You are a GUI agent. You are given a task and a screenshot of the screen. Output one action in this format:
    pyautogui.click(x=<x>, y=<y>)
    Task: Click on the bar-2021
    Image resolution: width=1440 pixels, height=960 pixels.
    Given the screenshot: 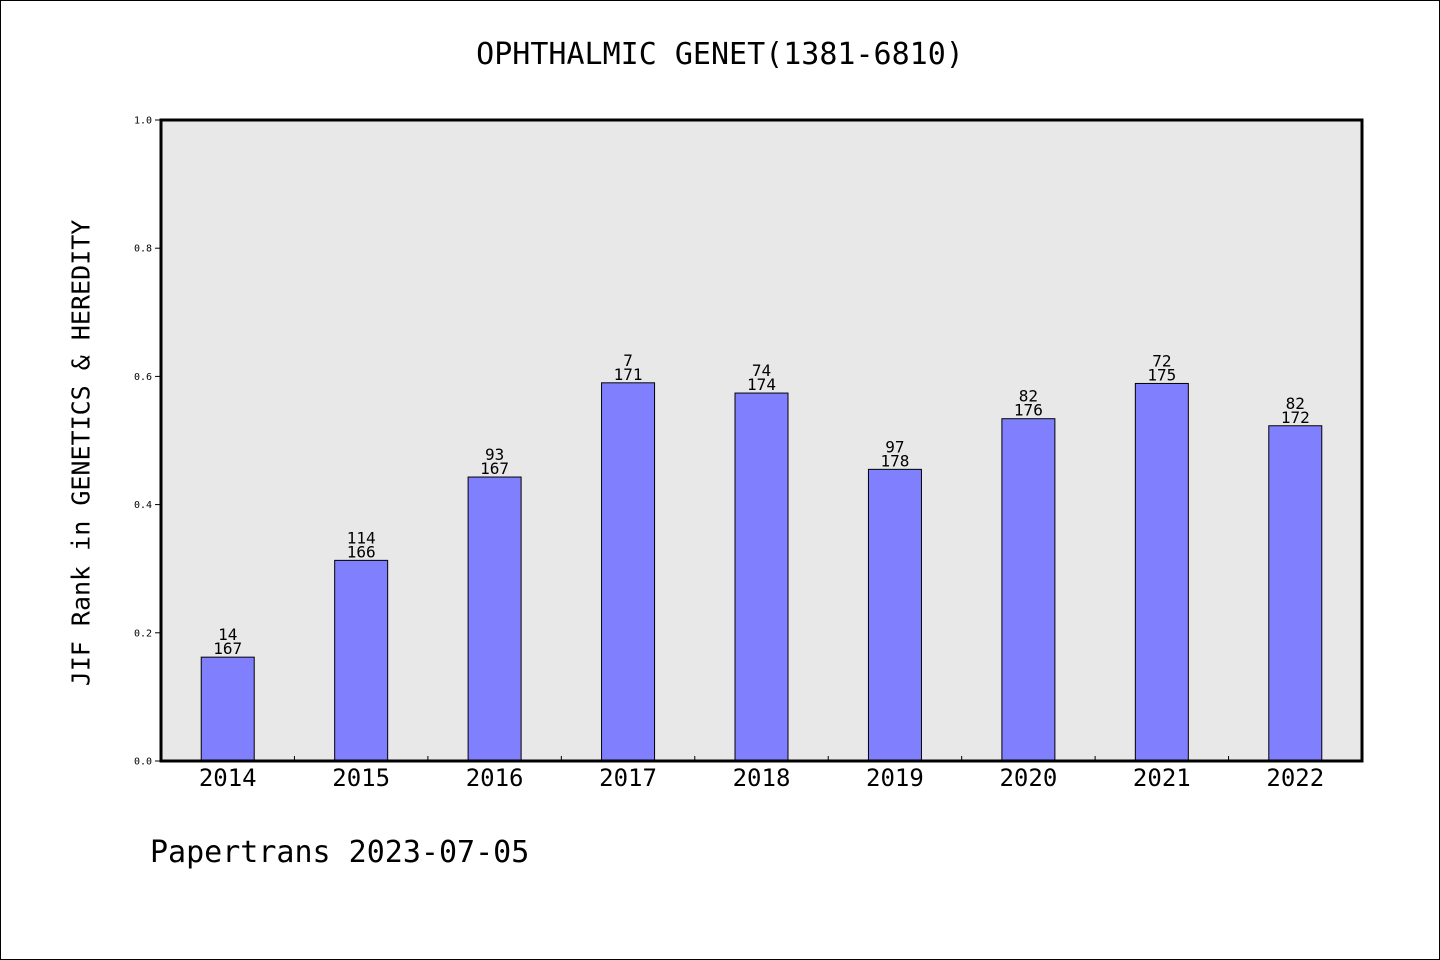 What is the action you would take?
    pyautogui.click(x=1161, y=572)
    